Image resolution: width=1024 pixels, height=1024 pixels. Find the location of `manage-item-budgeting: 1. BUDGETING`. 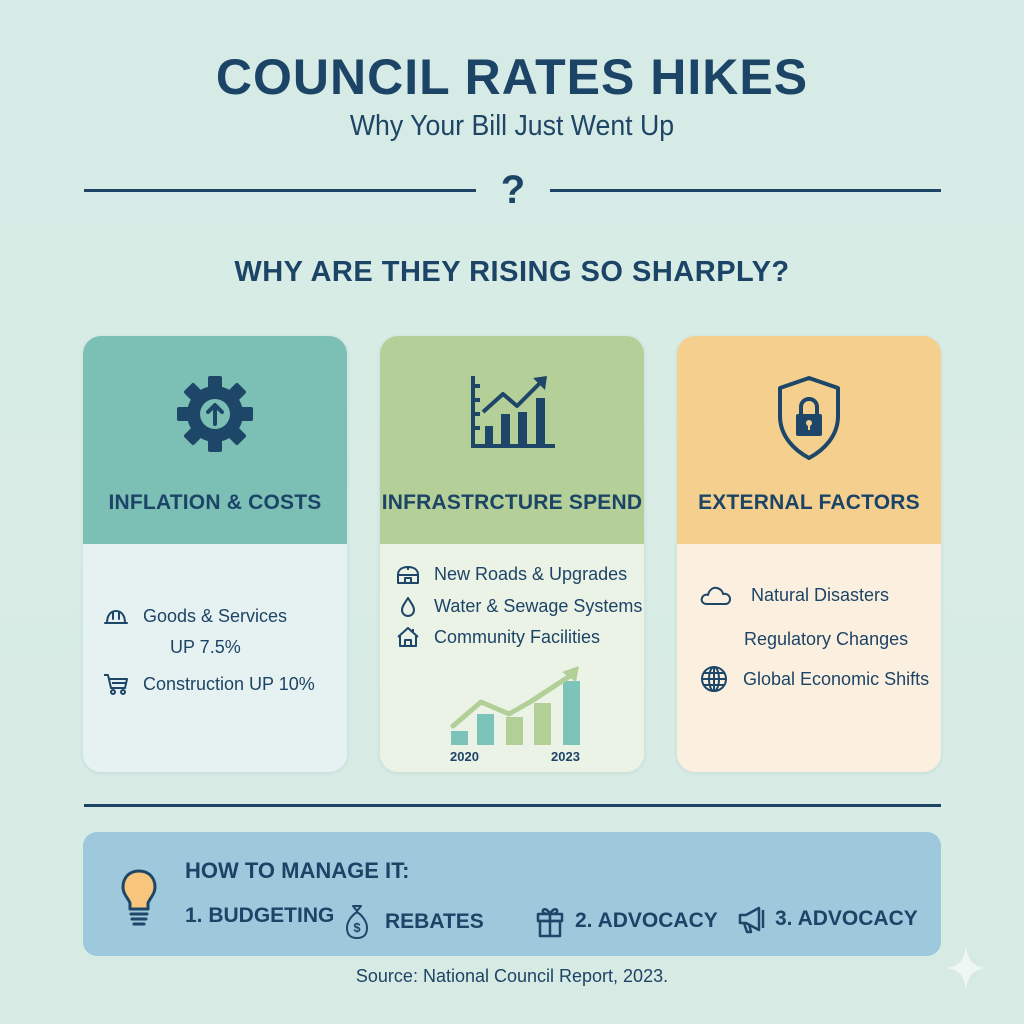

manage-item-budgeting: 1. BUDGETING is located at coordinates (259, 916).